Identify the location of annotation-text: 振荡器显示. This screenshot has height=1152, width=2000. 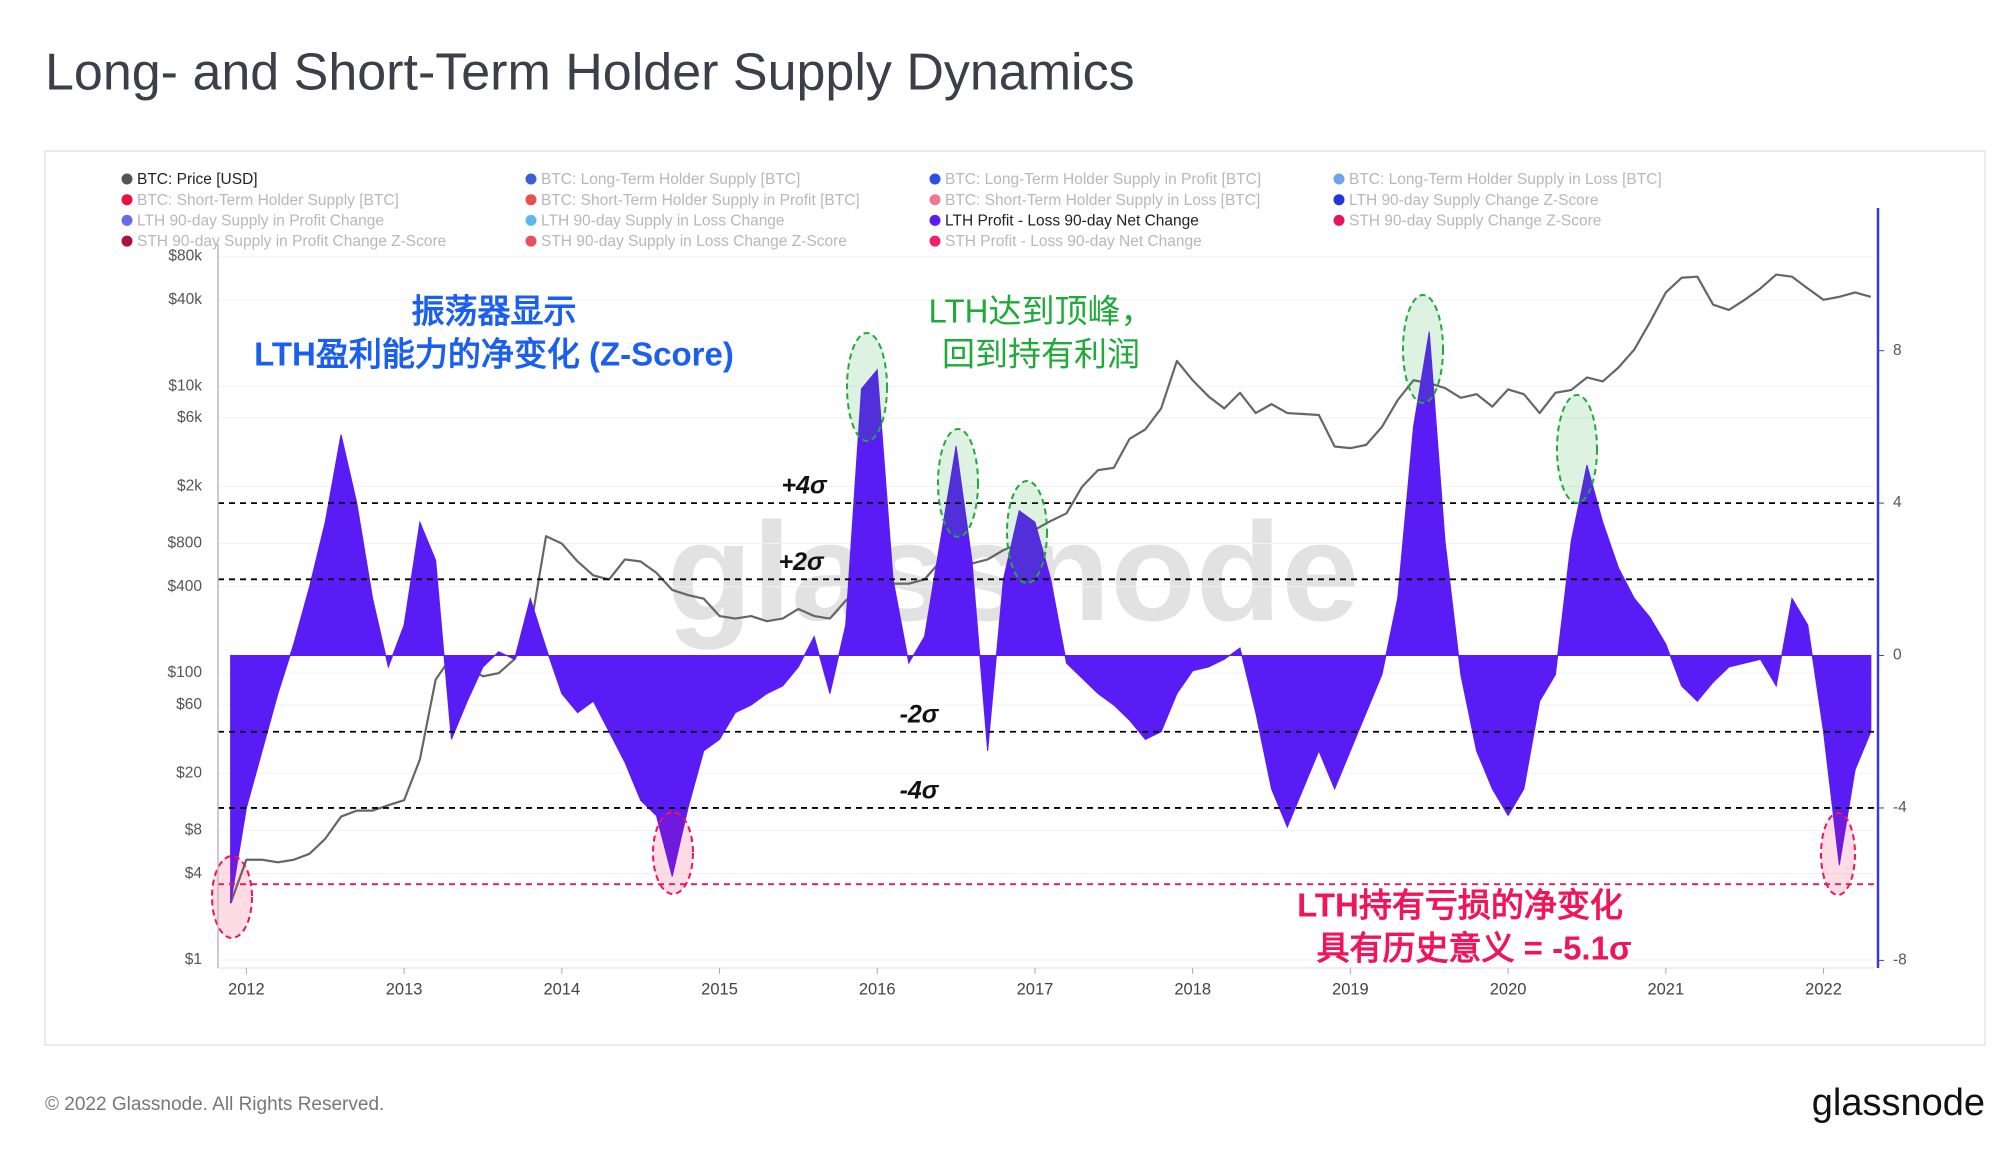
(494, 311).